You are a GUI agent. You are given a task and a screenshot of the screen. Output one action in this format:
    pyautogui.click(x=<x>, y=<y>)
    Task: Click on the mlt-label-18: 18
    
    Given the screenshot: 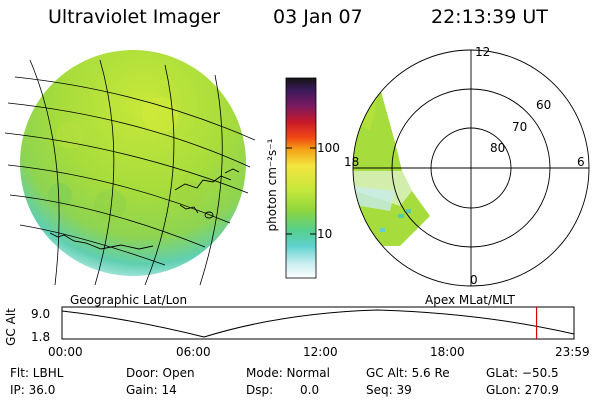 What is the action you would take?
    pyautogui.click(x=352, y=162)
    